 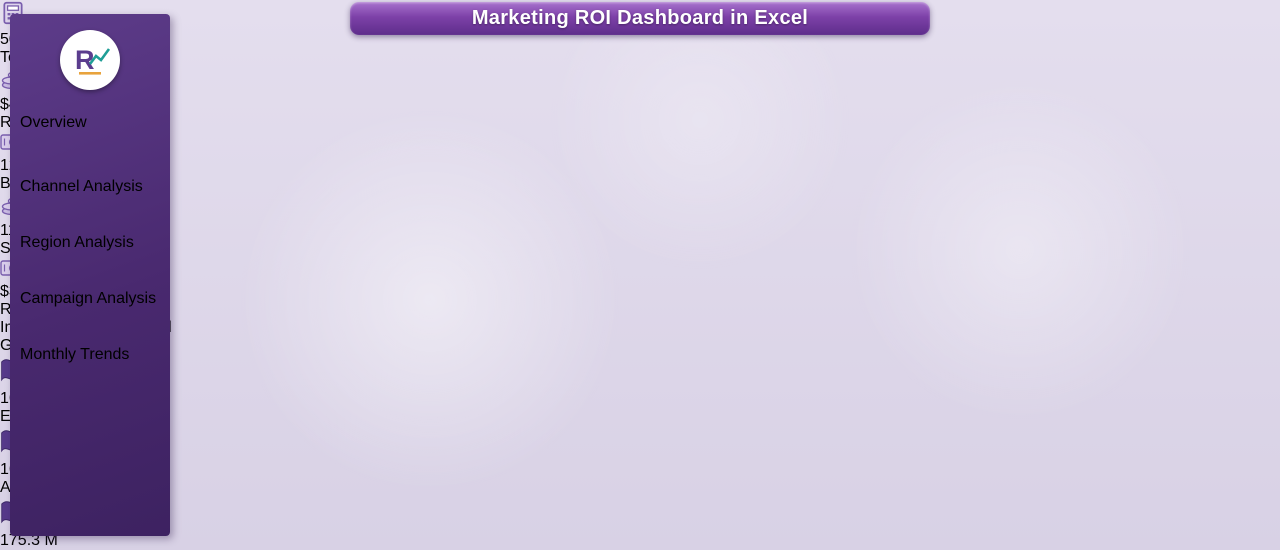 What do you see at coordinates (640, 123) in the screenshot?
I see `kpi-label: Revenue USD` at bounding box center [640, 123].